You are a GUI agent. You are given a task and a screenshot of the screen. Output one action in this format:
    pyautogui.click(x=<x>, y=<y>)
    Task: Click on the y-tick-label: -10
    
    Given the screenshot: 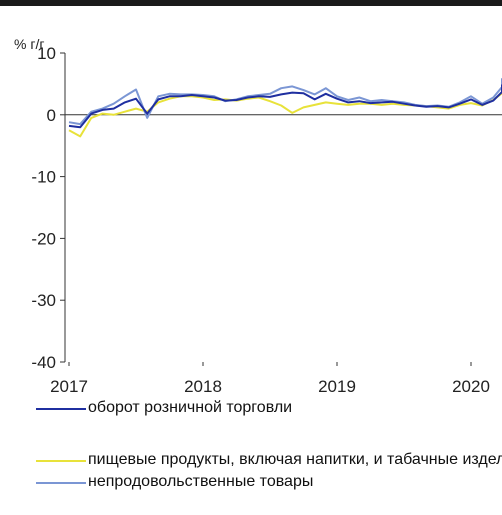 What is the action you would take?
    pyautogui.click(x=43, y=177)
    